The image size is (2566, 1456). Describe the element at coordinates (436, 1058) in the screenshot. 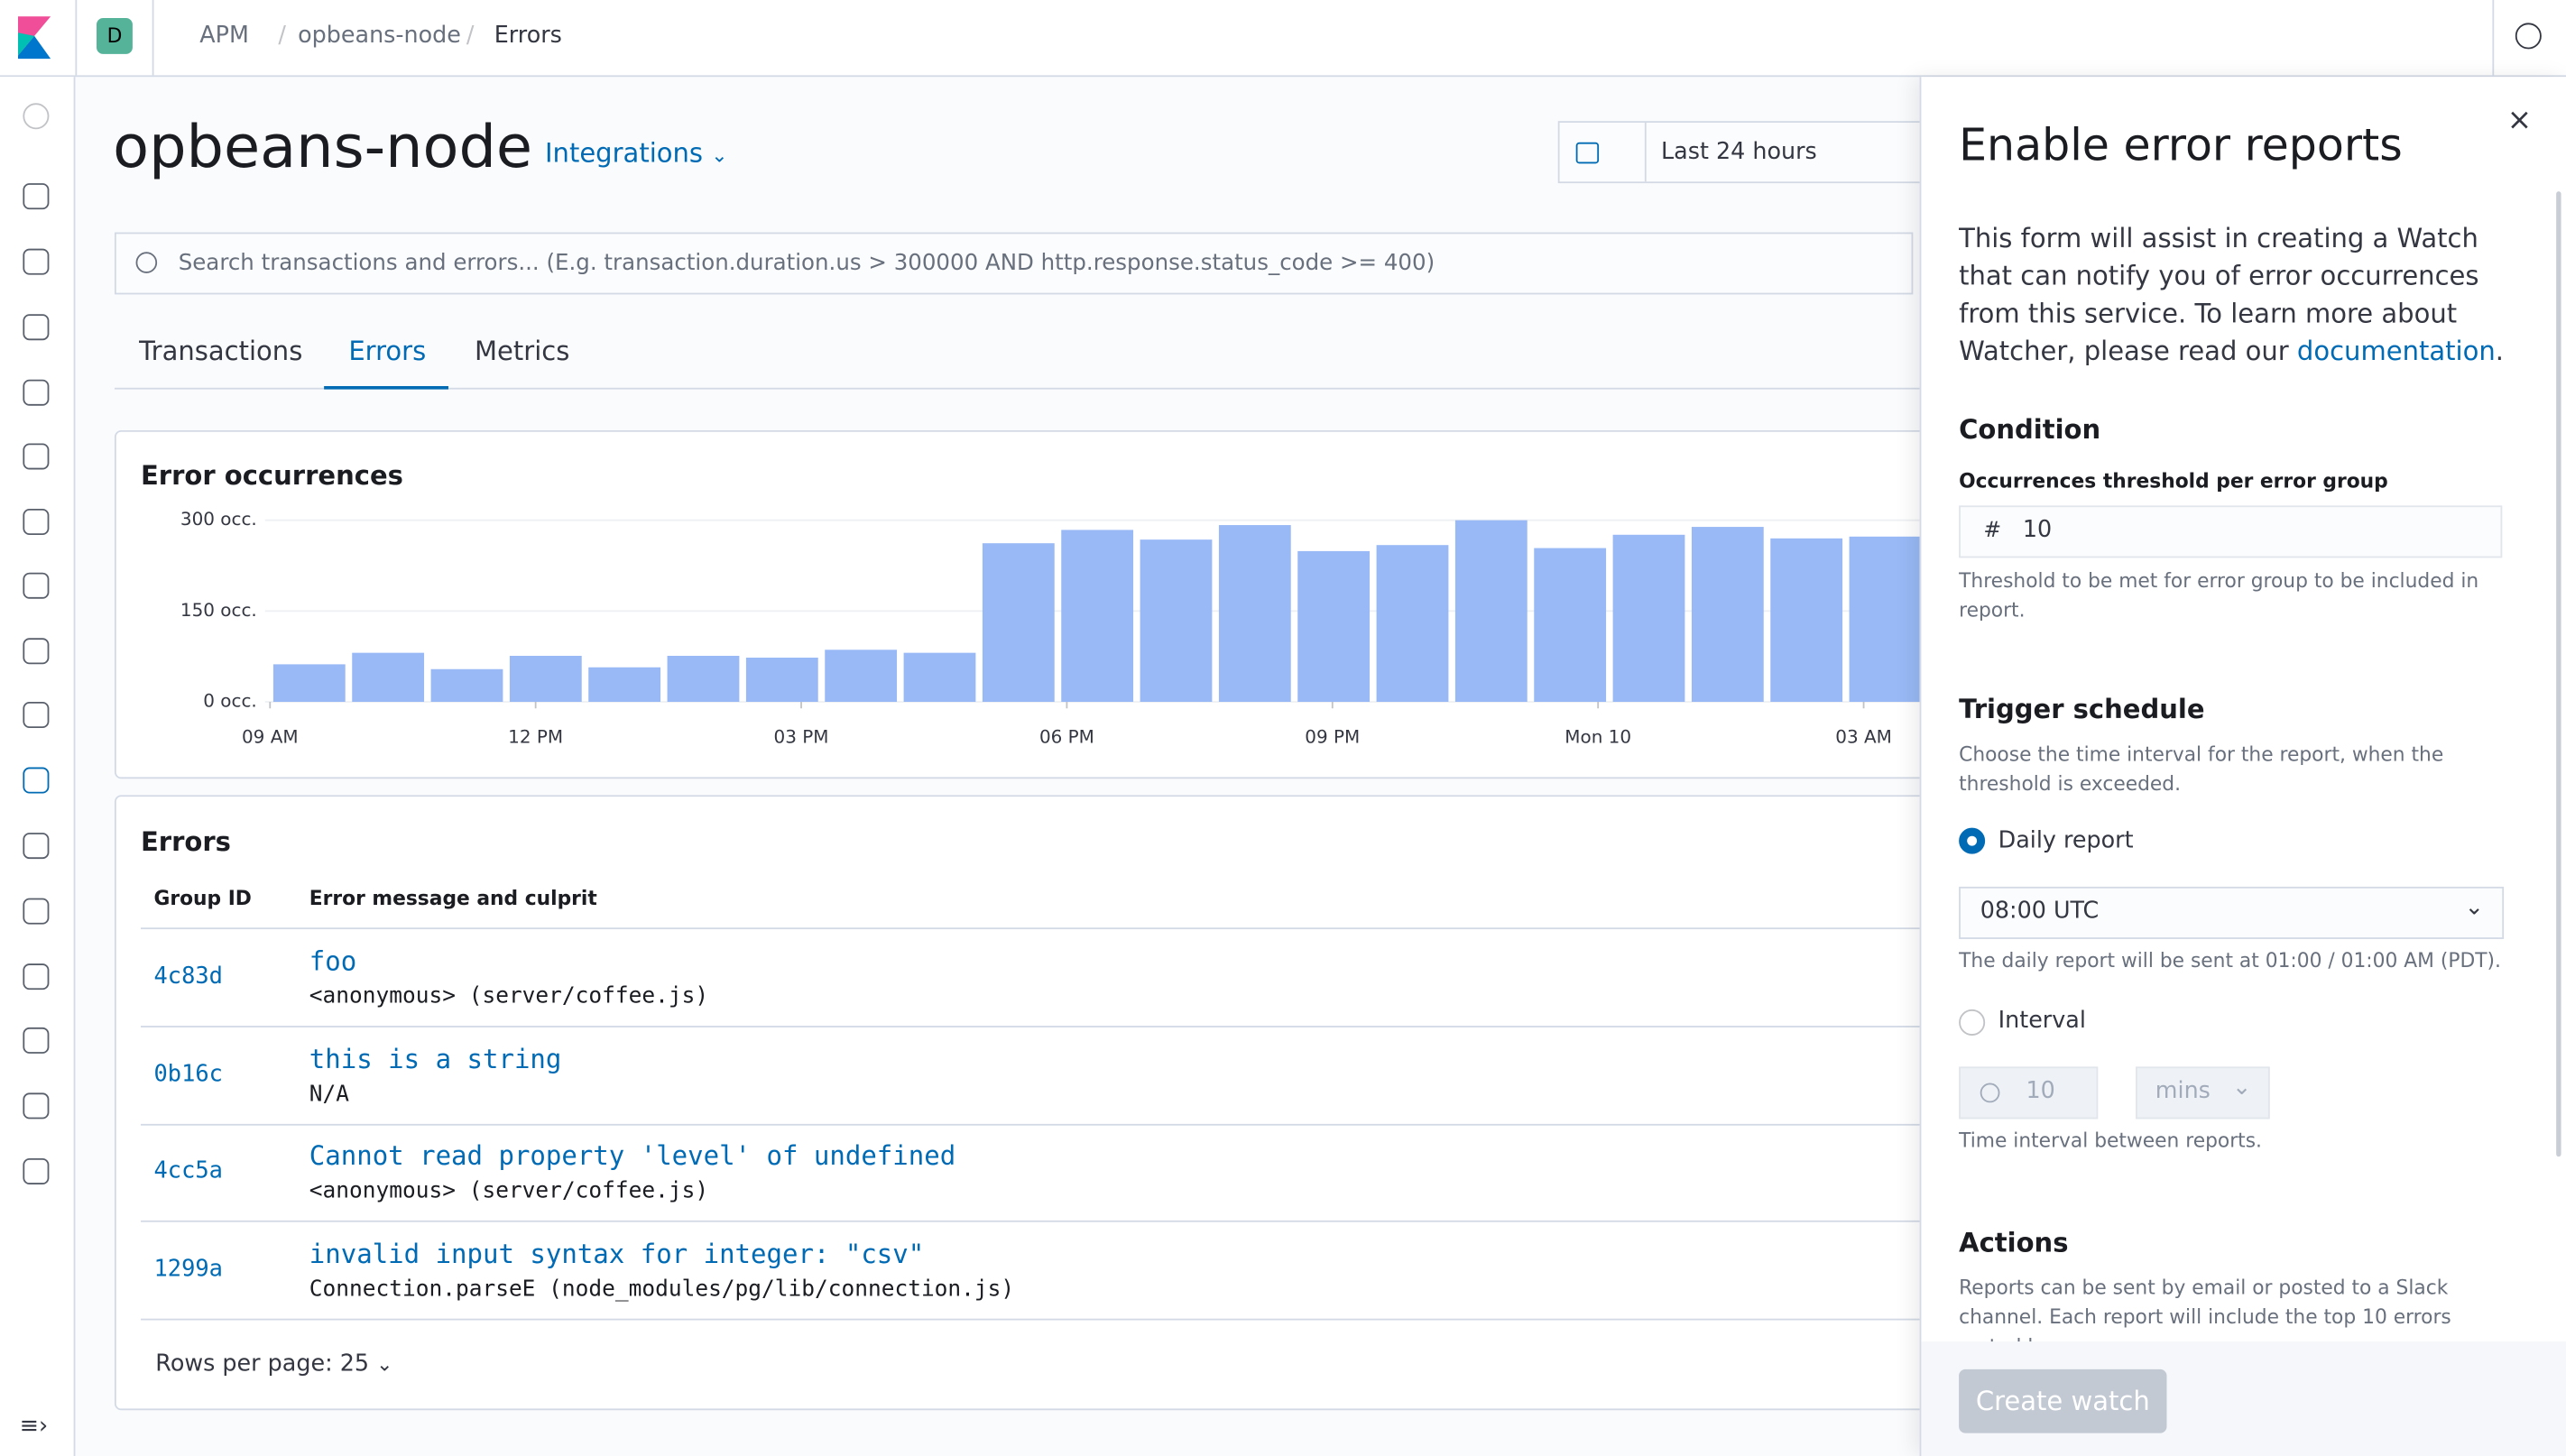

I see `error-message: this is a string` at that location.